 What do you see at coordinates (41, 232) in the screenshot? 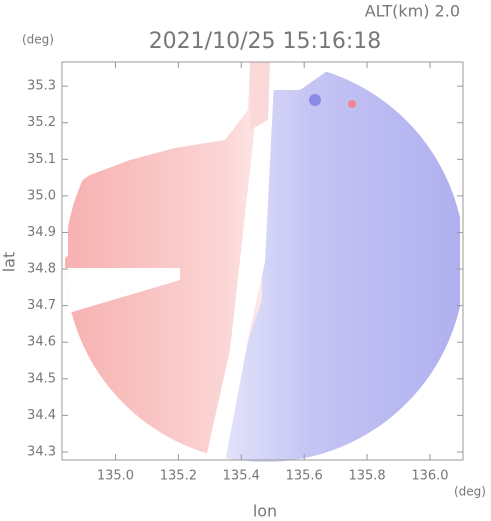
I see `y-tick-label: 34.9` at bounding box center [41, 232].